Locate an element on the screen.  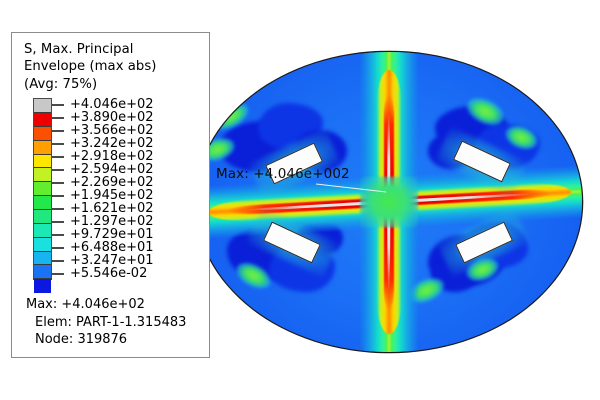
legend-tick-row: +3.566e+02 is located at coordinates (127, 130).